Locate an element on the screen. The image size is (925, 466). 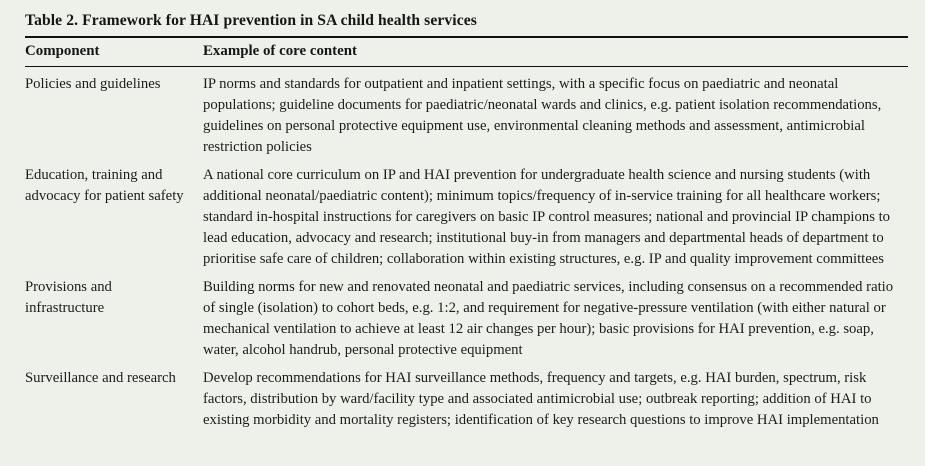
top-rule is located at coordinates (466, 37).